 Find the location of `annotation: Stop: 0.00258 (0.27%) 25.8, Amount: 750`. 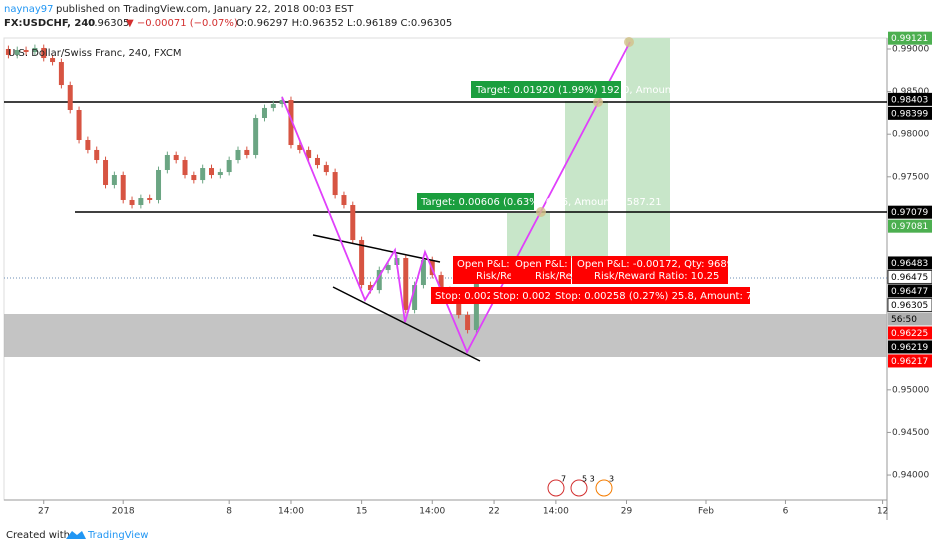

annotation: Stop: 0.00258 (0.27%) 25.8, Amount: 750 is located at coordinates (660, 296).